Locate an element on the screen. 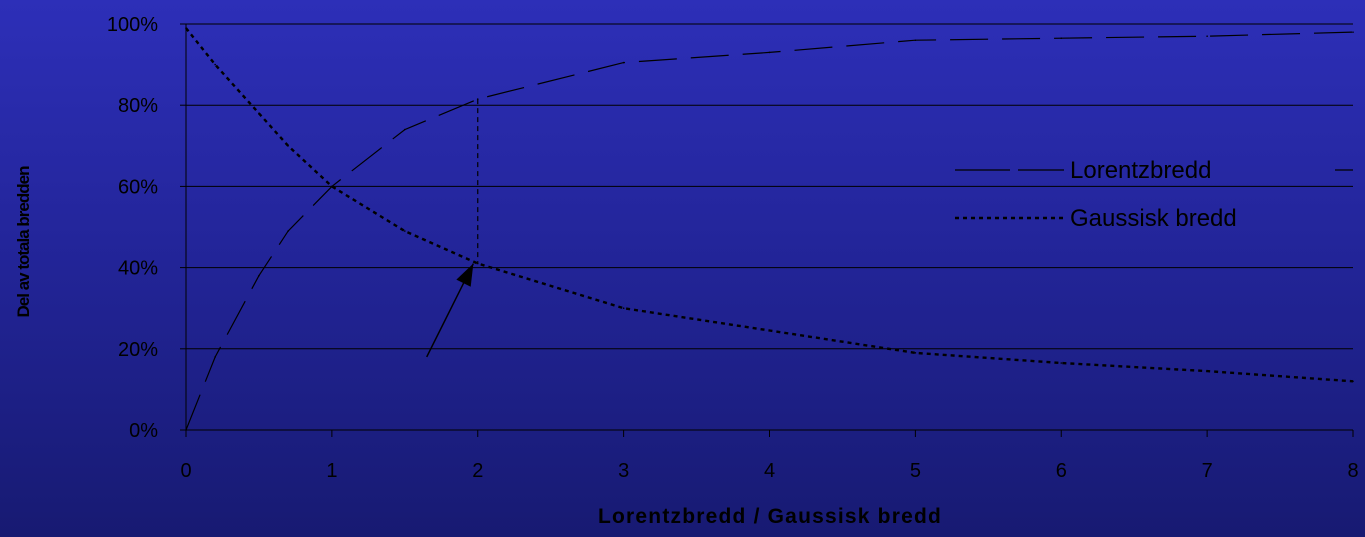 The image size is (1365, 537). x-tick-label: 1 is located at coordinates (331, 471).